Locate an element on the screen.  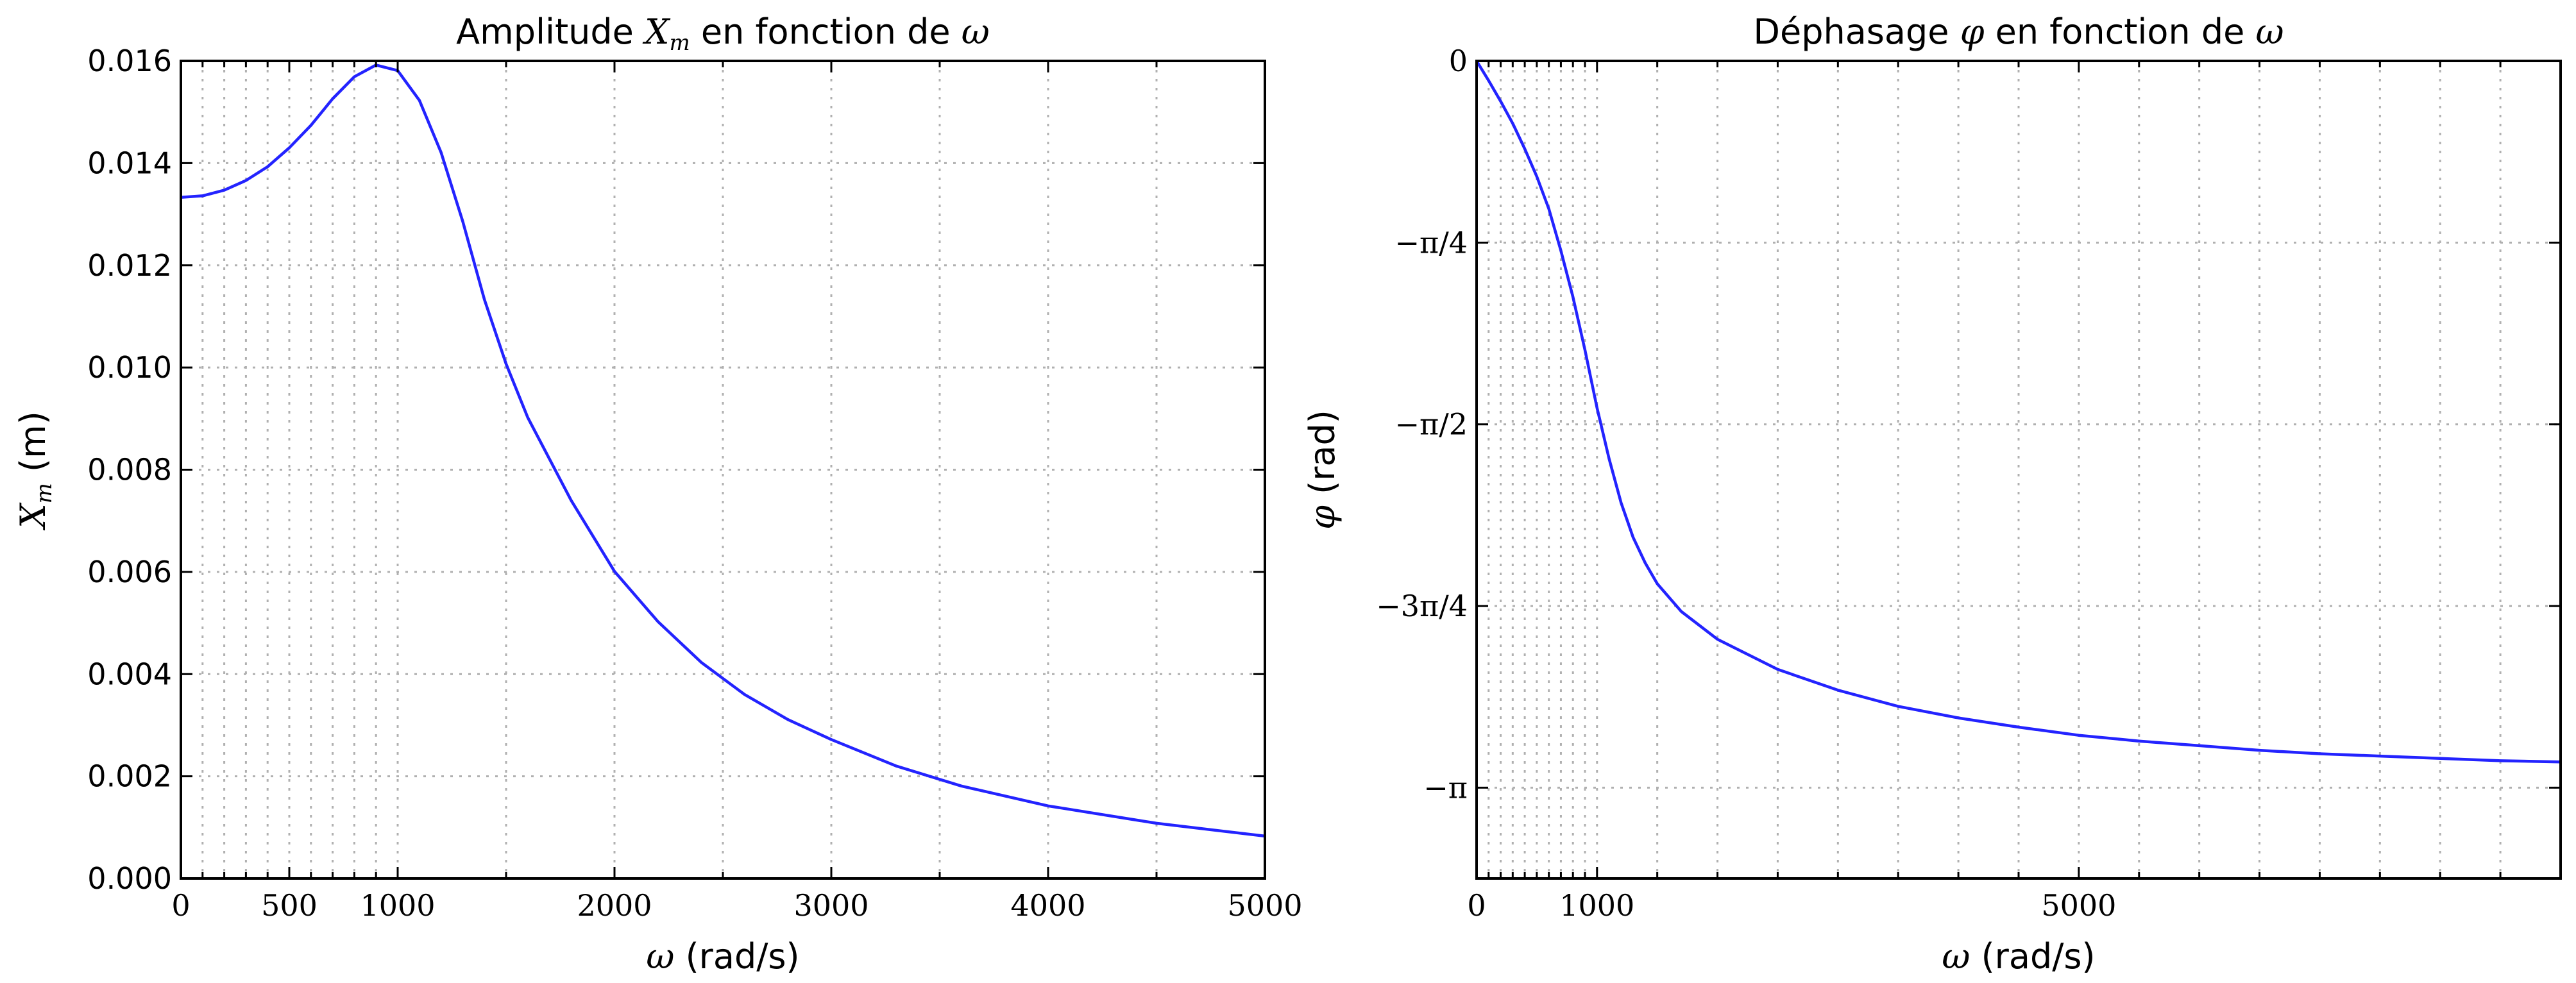
y-tick-label: 0.000 is located at coordinates (129, 878).